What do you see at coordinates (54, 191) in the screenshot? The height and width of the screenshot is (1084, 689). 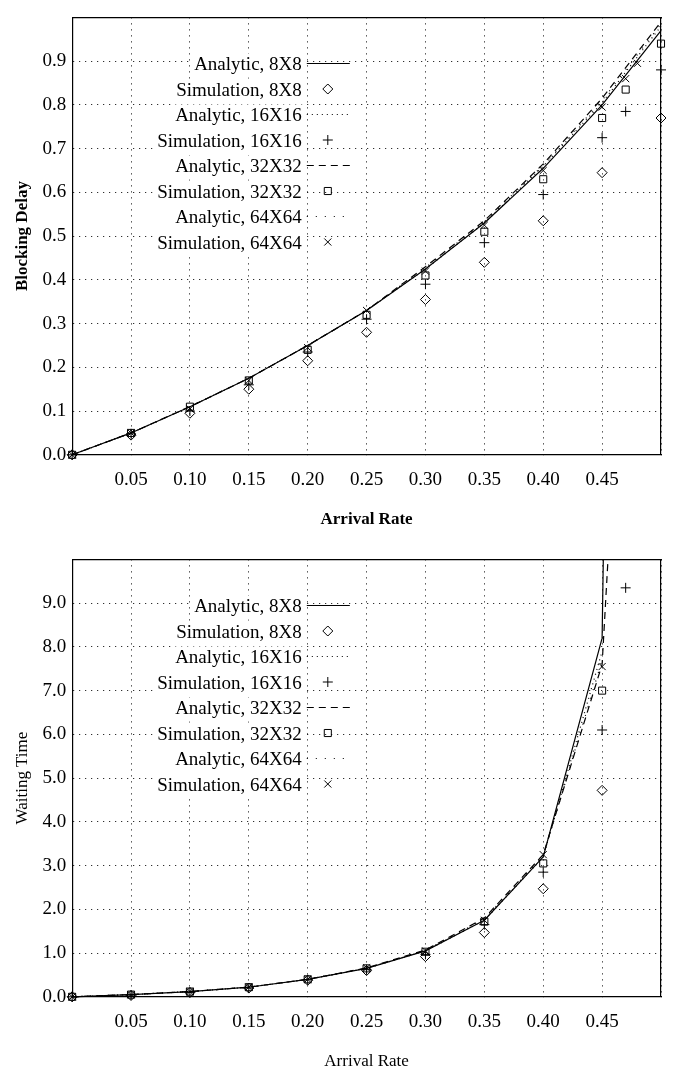 I see `y-tick-label: 0.6` at bounding box center [54, 191].